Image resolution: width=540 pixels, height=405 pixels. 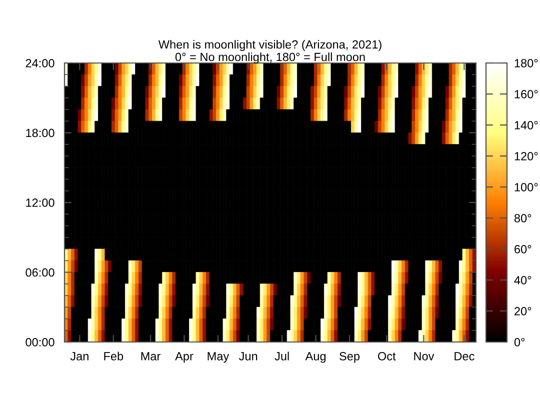 What do you see at coordinates (40, 272) in the screenshot?
I see `y-tick-label: 06:00` at bounding box center [40, 272].